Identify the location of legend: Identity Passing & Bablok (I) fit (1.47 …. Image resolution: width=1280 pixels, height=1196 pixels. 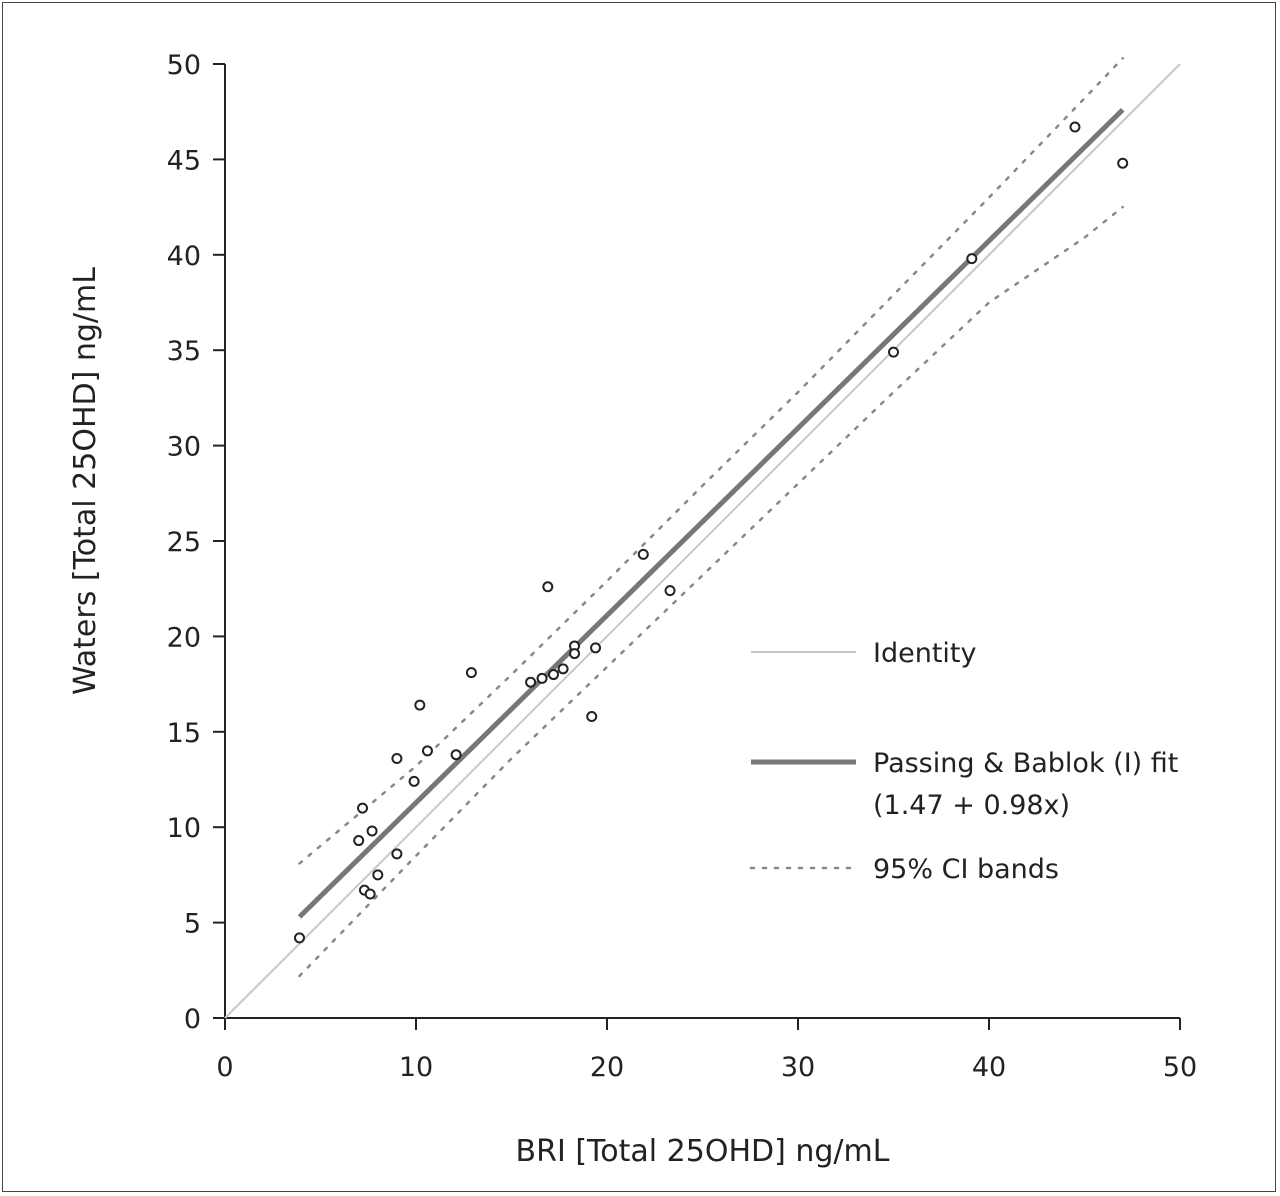
(963, 761).